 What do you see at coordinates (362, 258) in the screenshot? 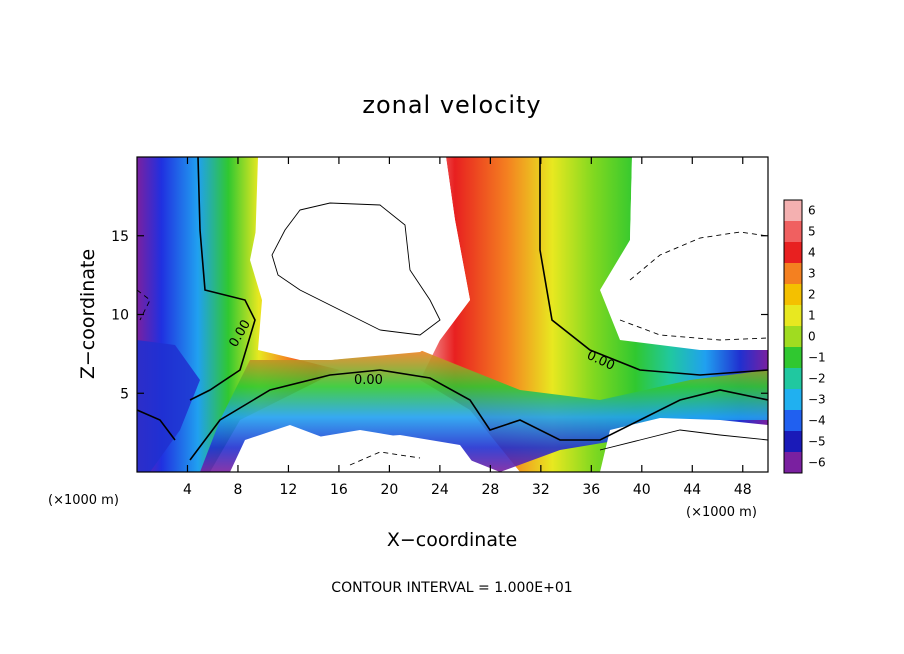
I see `upper-calm-region` at bounding box center [362, 258].